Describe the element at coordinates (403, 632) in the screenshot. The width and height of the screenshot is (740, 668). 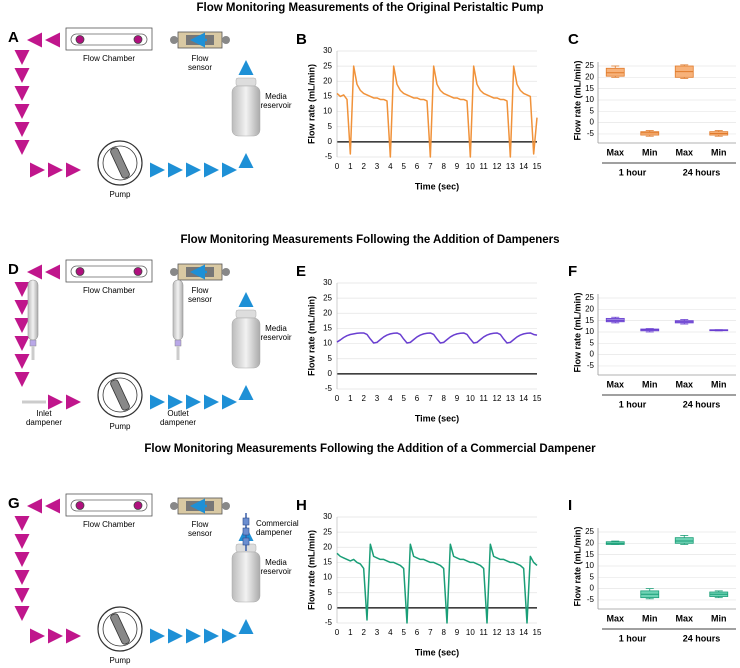
I see `x-tick-label: 5` at that location.